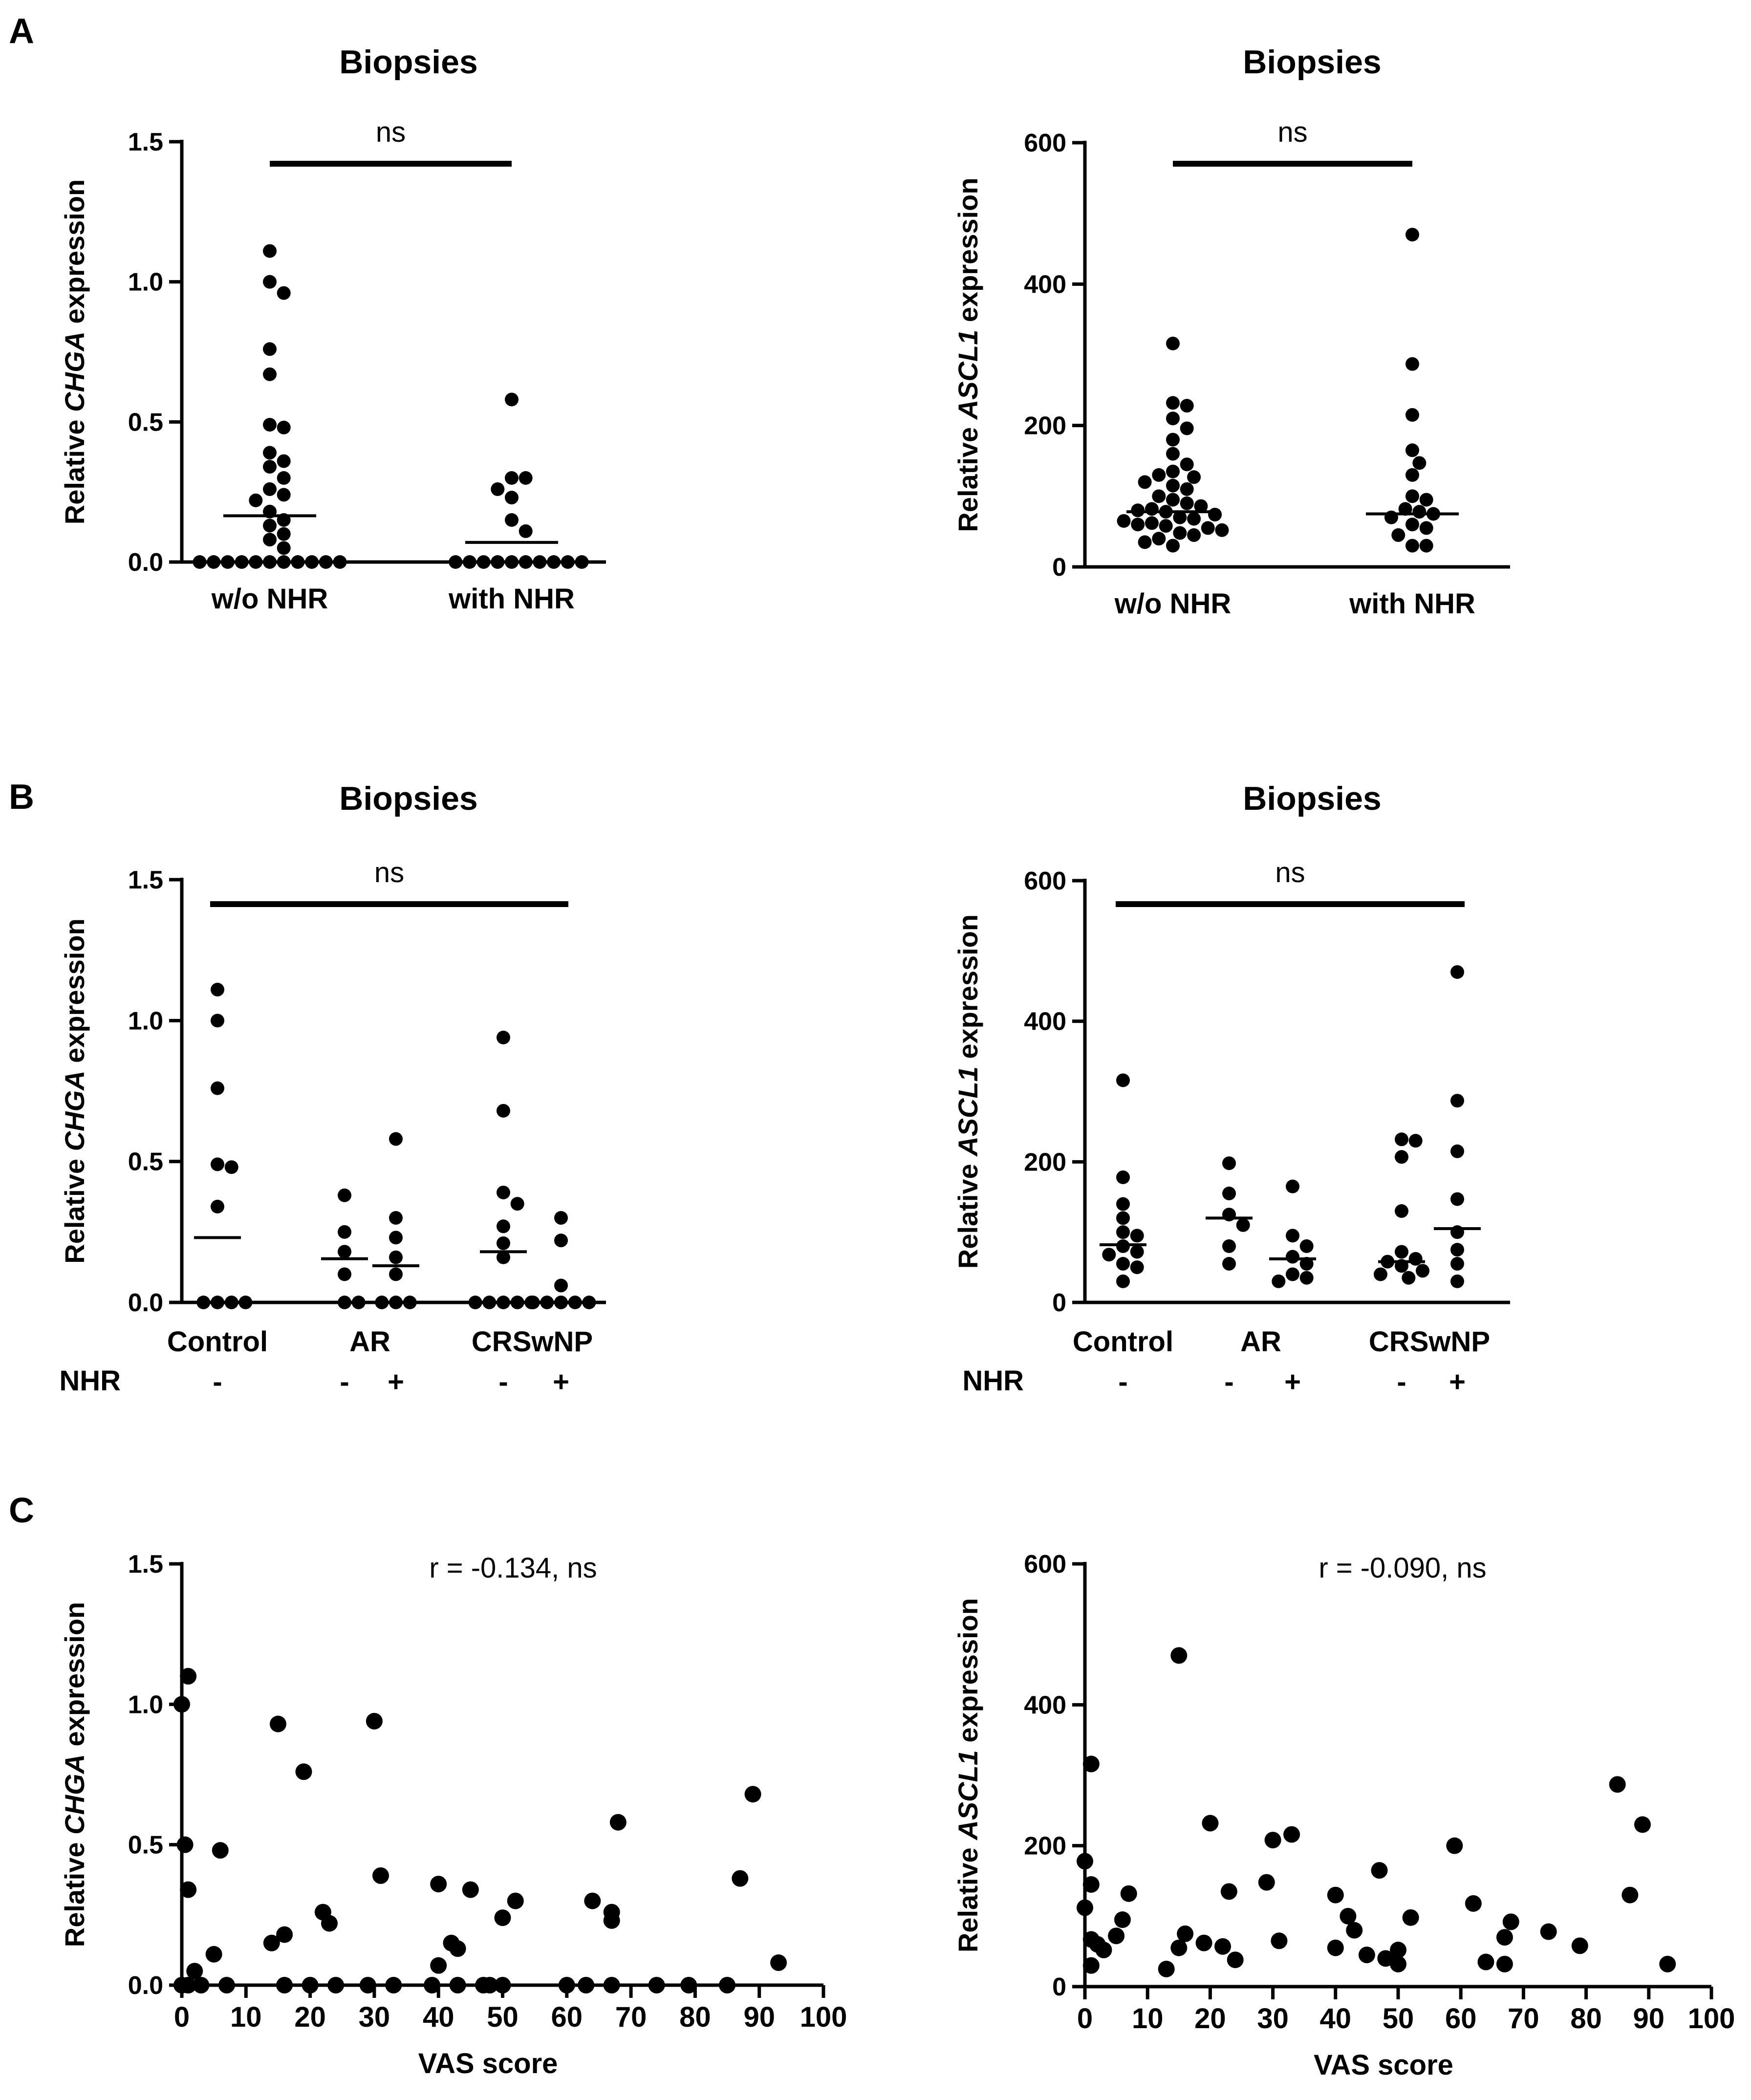 The width and height of the screenshot is (1751, 2100). I want to click on y-tick-label: 600, so click(1045, 881).